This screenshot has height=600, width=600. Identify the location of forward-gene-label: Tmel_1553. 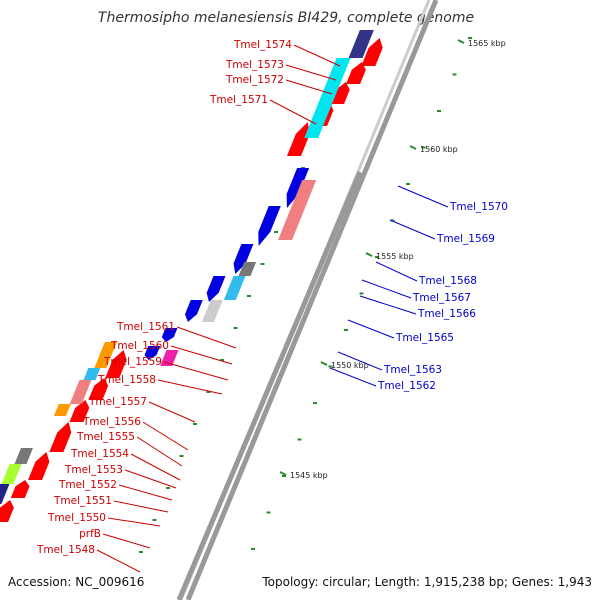
(93, 470).